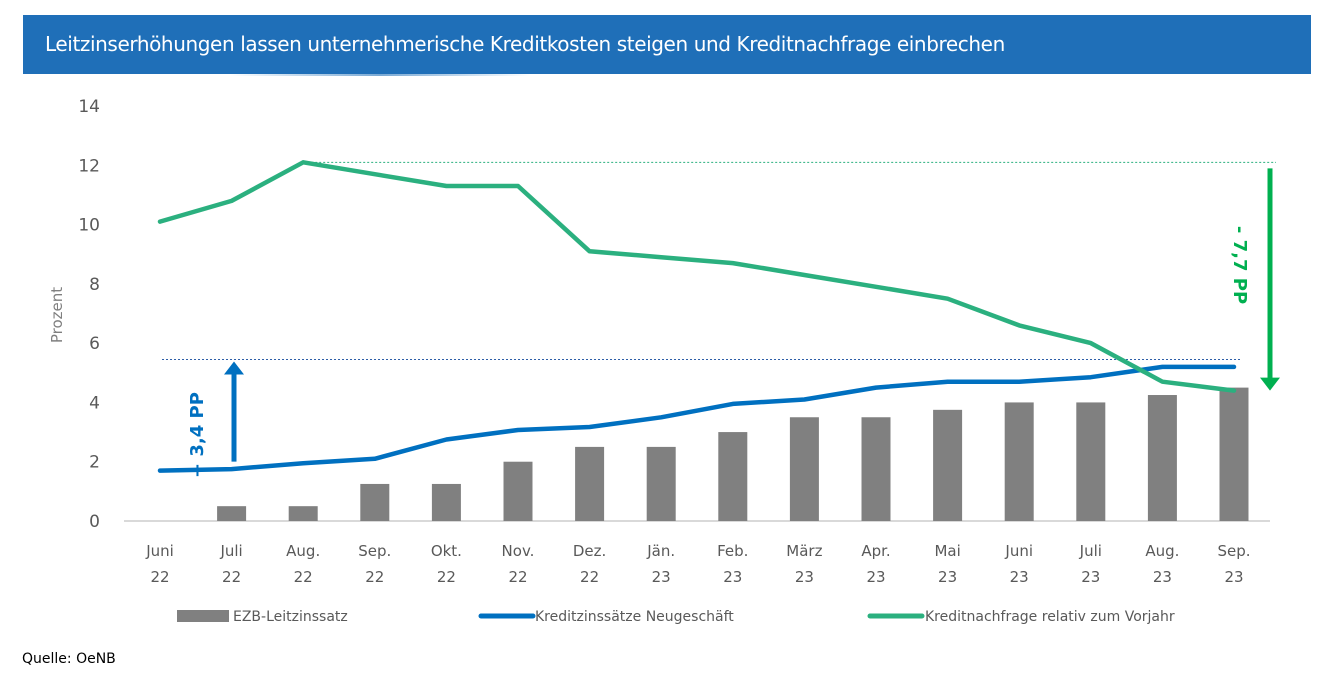 The height and width of the screenshot is (683, 1338). I want to click on y-tick-label: 14, so click(89, 107).